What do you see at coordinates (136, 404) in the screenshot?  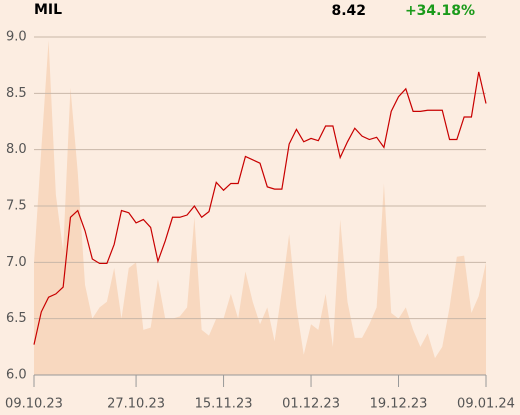 I see `x-tick-label: 27.10.23` at bounding box center [136, 404].